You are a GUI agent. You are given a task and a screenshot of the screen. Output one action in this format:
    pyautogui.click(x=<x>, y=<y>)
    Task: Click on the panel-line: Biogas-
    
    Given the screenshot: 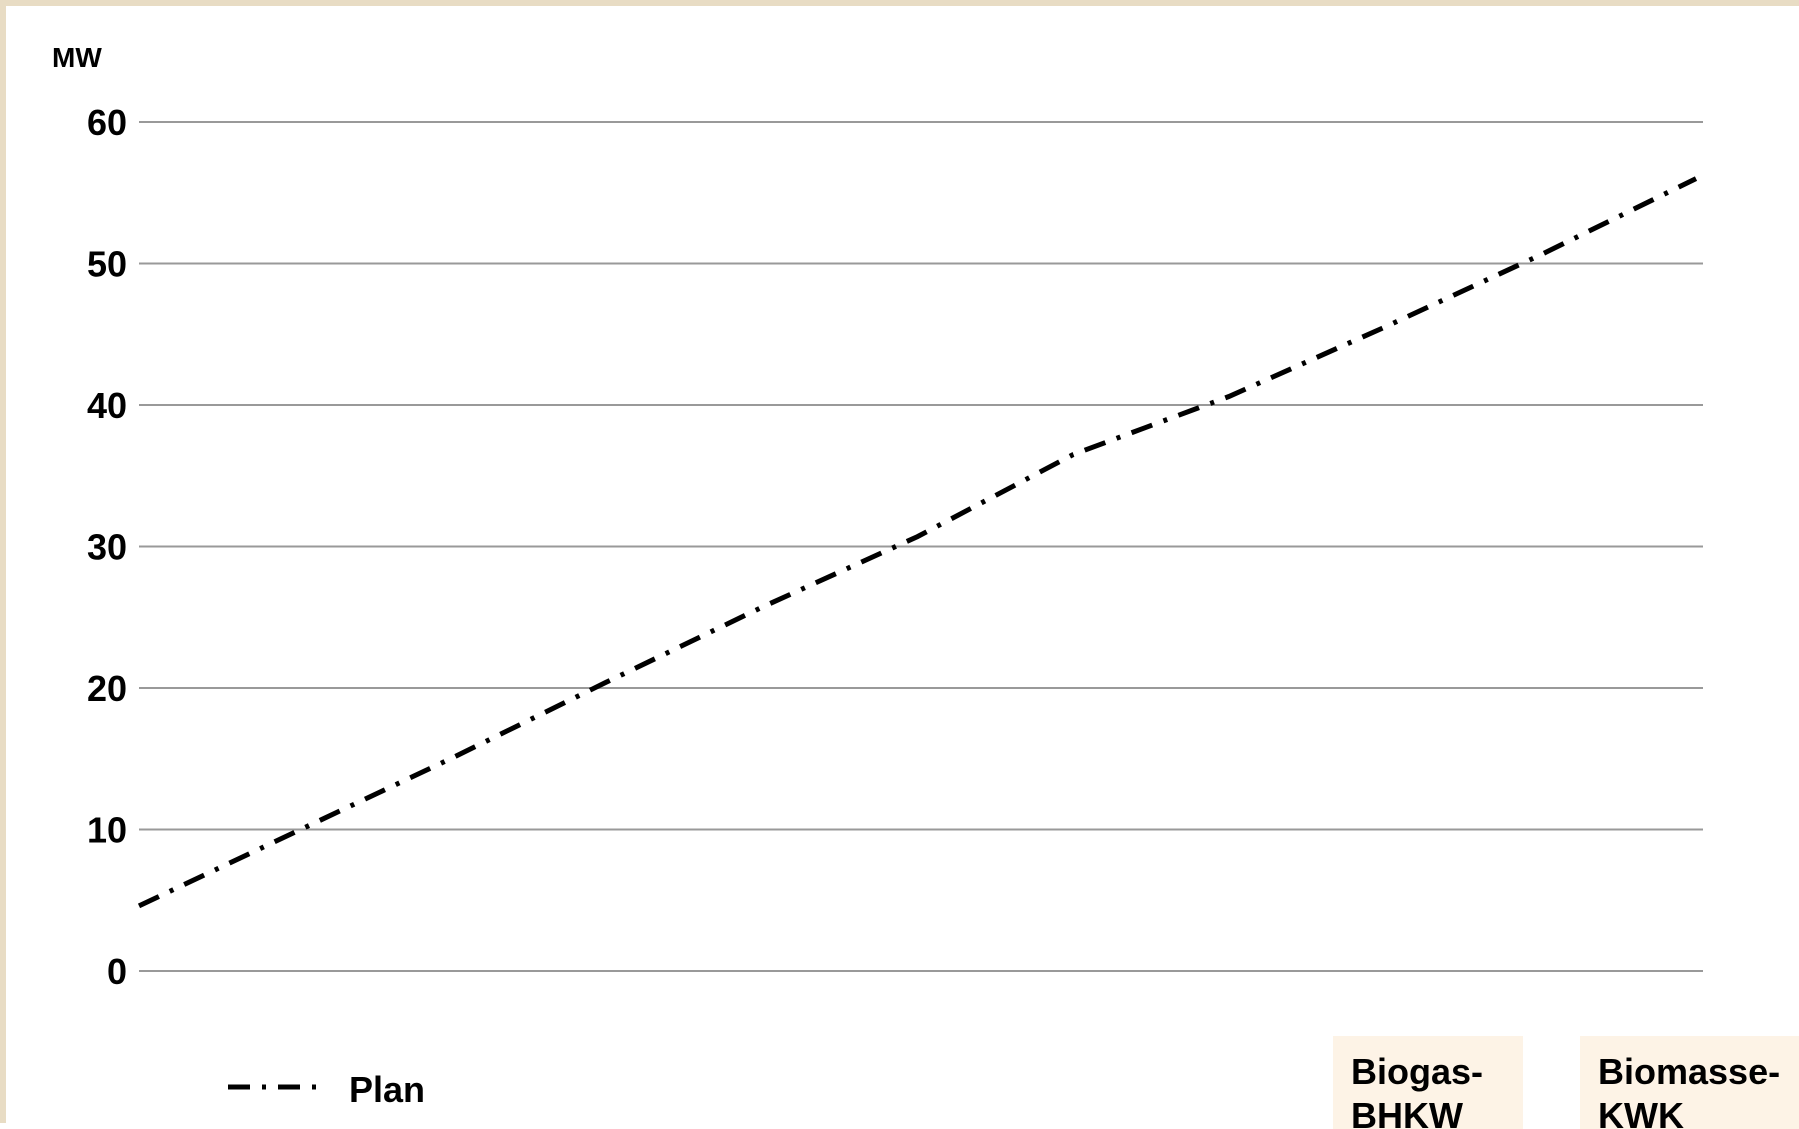 What is the action you would take?
    pyautogui.click(x=1428, y=1072)
    